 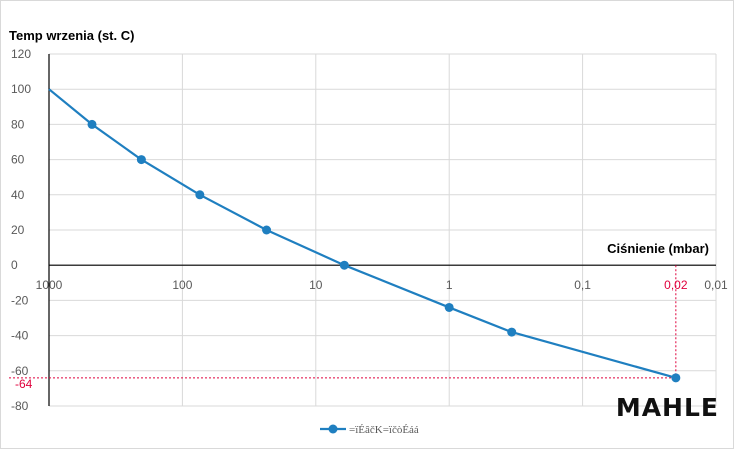 What do you see at coordinates (49, 285) in the screenshot?
I see `x-tick-label: 1000` at bounding box center [49, 285].